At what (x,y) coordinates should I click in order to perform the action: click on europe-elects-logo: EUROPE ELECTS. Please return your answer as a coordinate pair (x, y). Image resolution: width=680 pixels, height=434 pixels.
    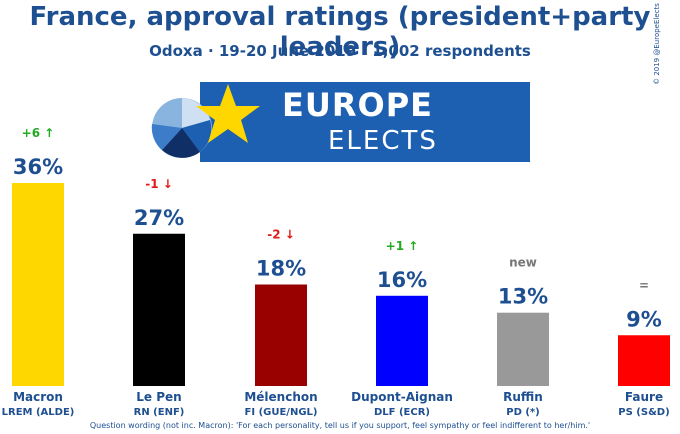
    Looking at the image, I should click on (335, 122).